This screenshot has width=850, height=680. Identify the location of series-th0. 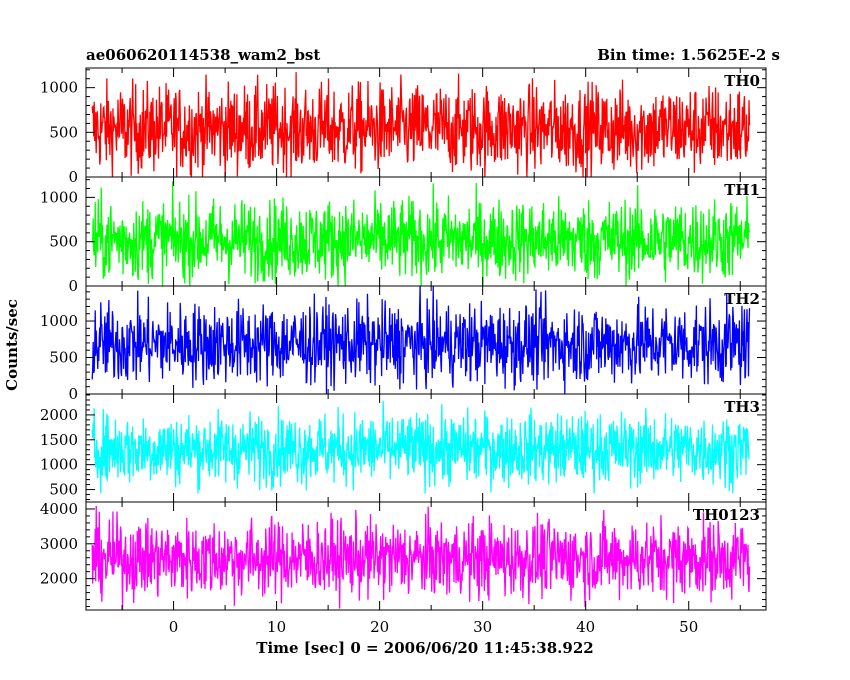
(421, 124).